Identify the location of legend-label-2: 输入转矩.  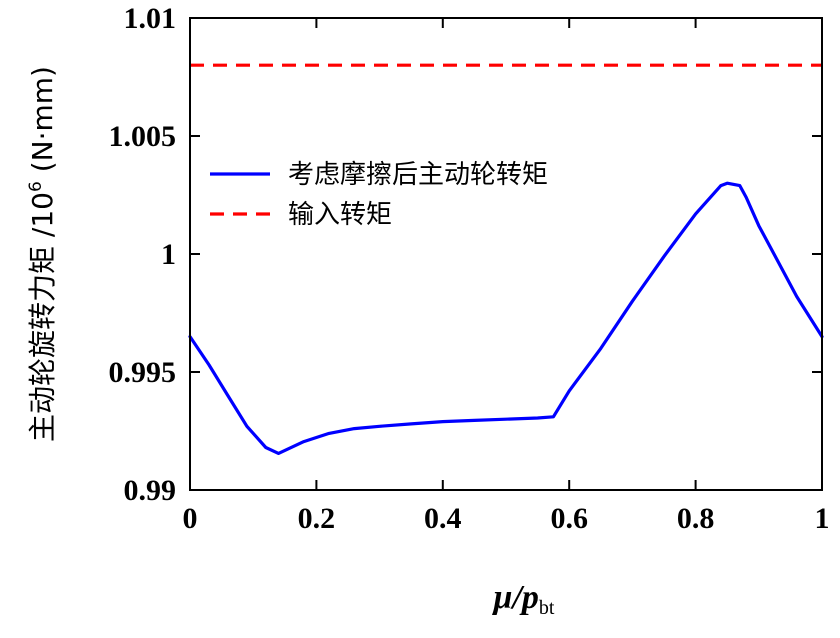
(340, 215).